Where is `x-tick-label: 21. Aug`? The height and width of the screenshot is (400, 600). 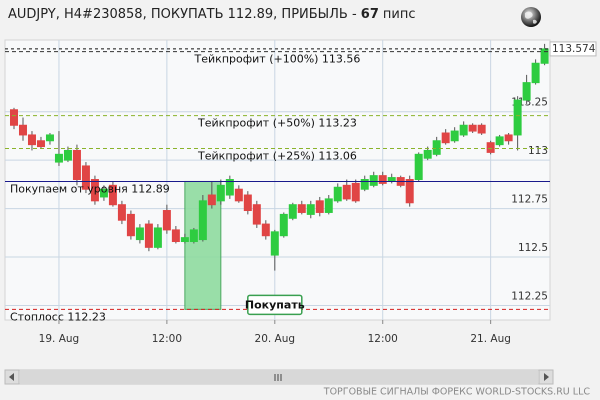 x-tick-label: 21. Aug is located at coordinates (490, 339).